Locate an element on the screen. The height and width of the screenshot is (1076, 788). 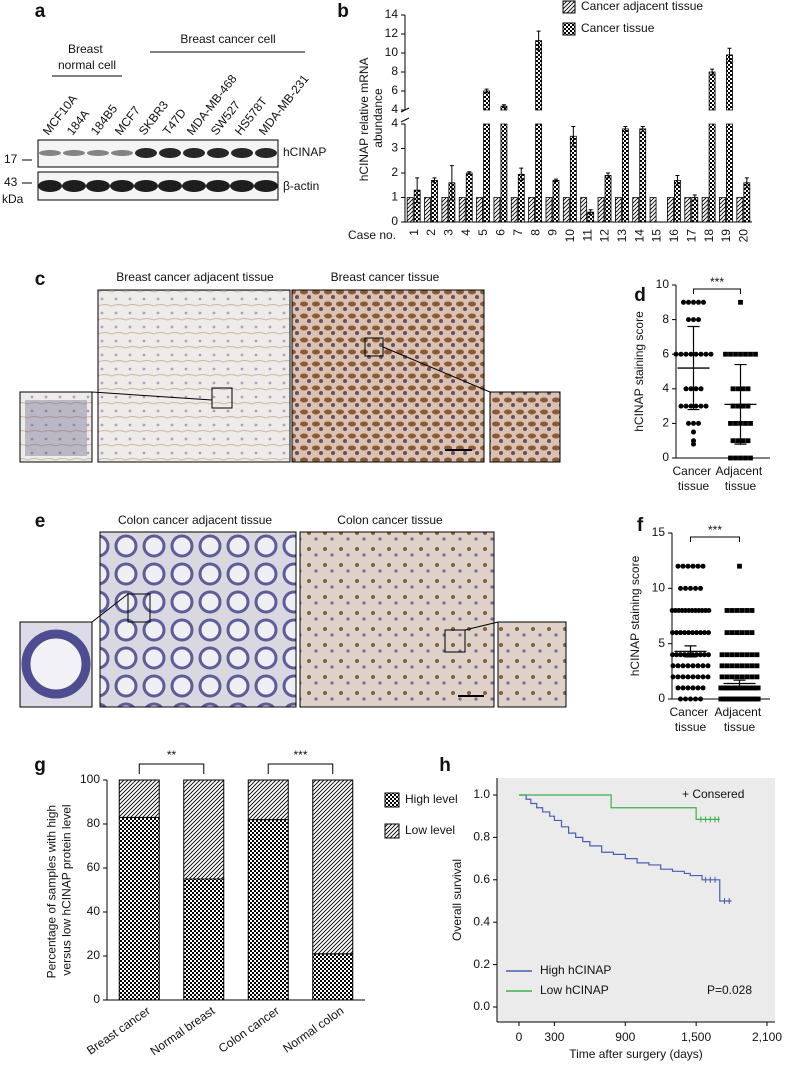
y-tick-label: 60 is located at coordinates (94, 867).